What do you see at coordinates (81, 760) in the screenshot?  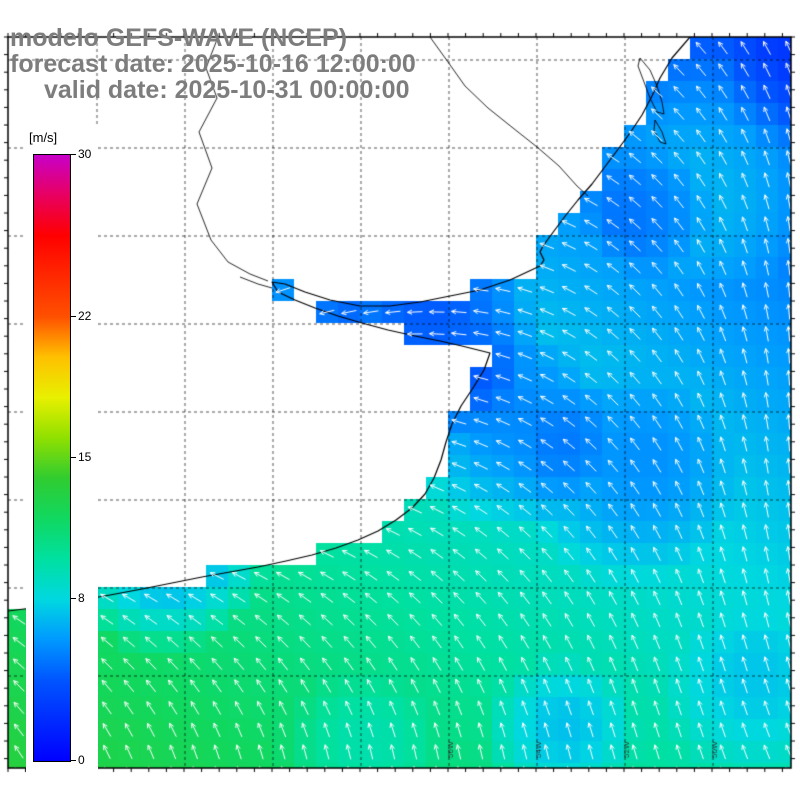 I see `colorbar-tick-label: 0` at bounding box center [81, 760].